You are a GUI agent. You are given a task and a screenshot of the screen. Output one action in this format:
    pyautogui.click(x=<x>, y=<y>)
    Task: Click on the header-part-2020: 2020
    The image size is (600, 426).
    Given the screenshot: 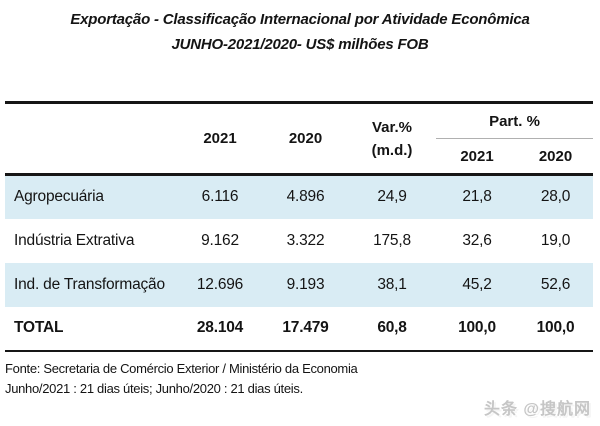 What is the action you would take?
    pyautogui.click(x=556, y=156)
    